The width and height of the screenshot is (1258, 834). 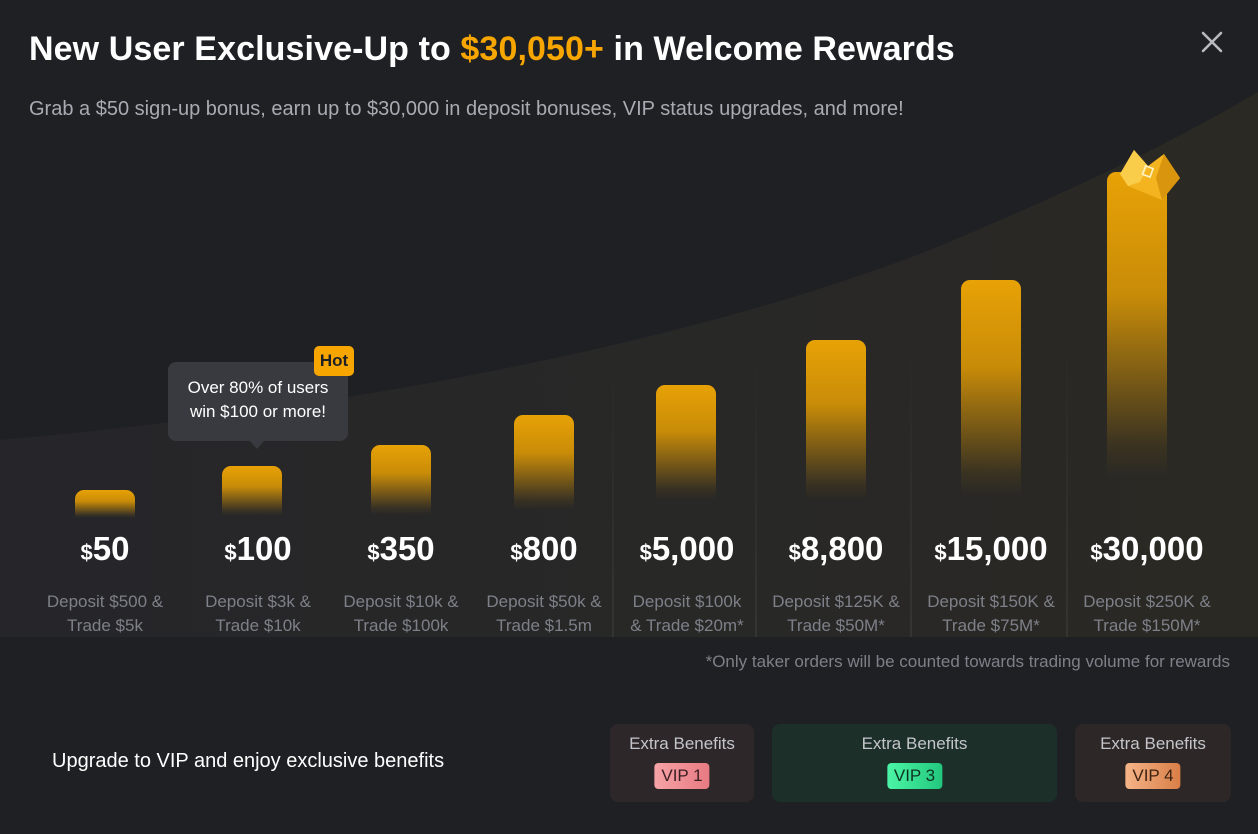 I want to click on tier-value: 50, so click(x=111, y=548).